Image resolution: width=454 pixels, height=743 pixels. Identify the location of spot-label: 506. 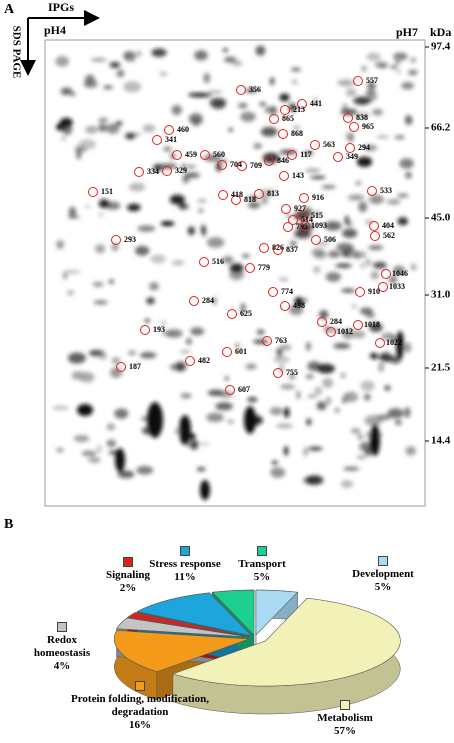
(330, 239).